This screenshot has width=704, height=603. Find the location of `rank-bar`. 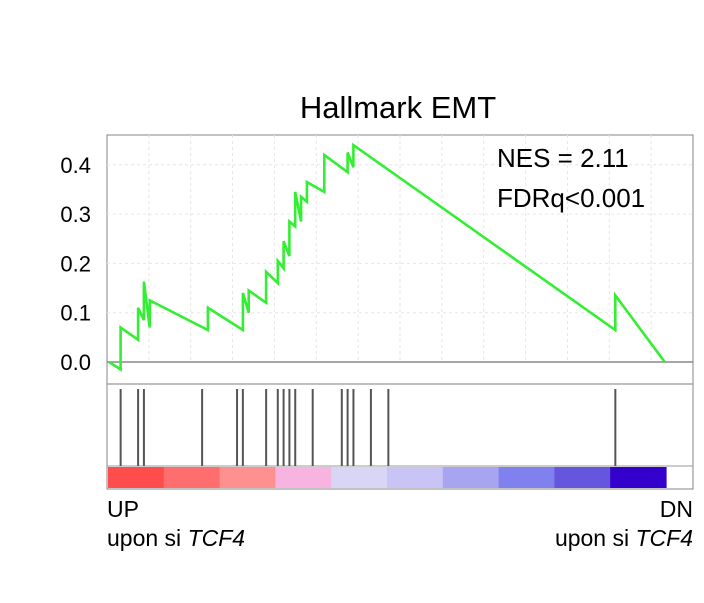

rank-bar is located at coordinates (387, 477).